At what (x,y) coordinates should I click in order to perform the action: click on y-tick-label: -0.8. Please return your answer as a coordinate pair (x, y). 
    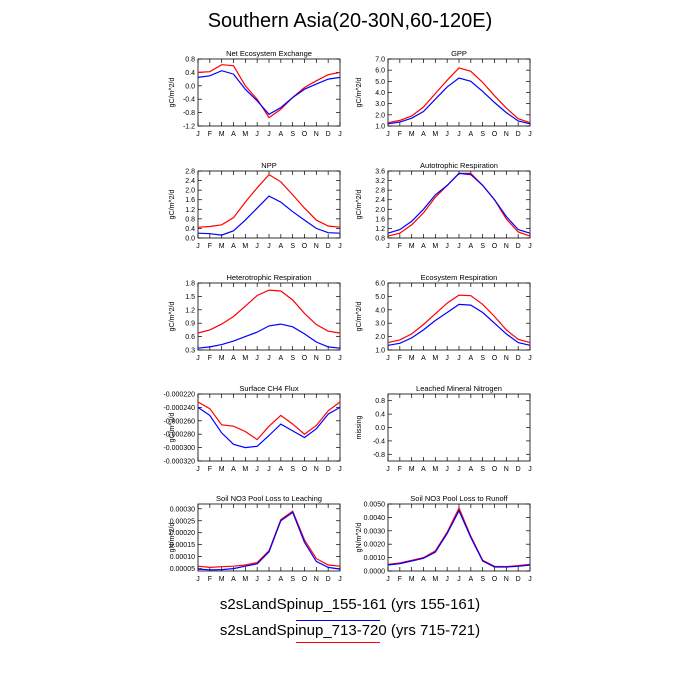
    Looking at the image, I should click on (189, 113).